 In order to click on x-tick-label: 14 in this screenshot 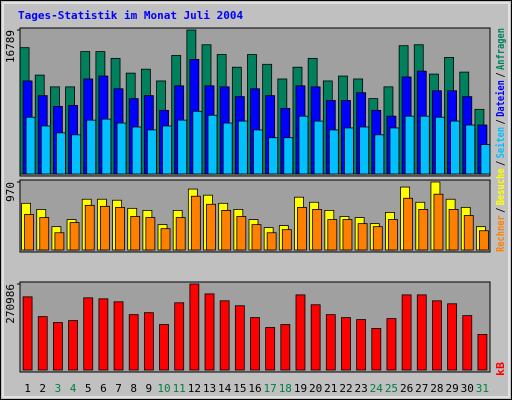, I will do `click(225, 388)`.